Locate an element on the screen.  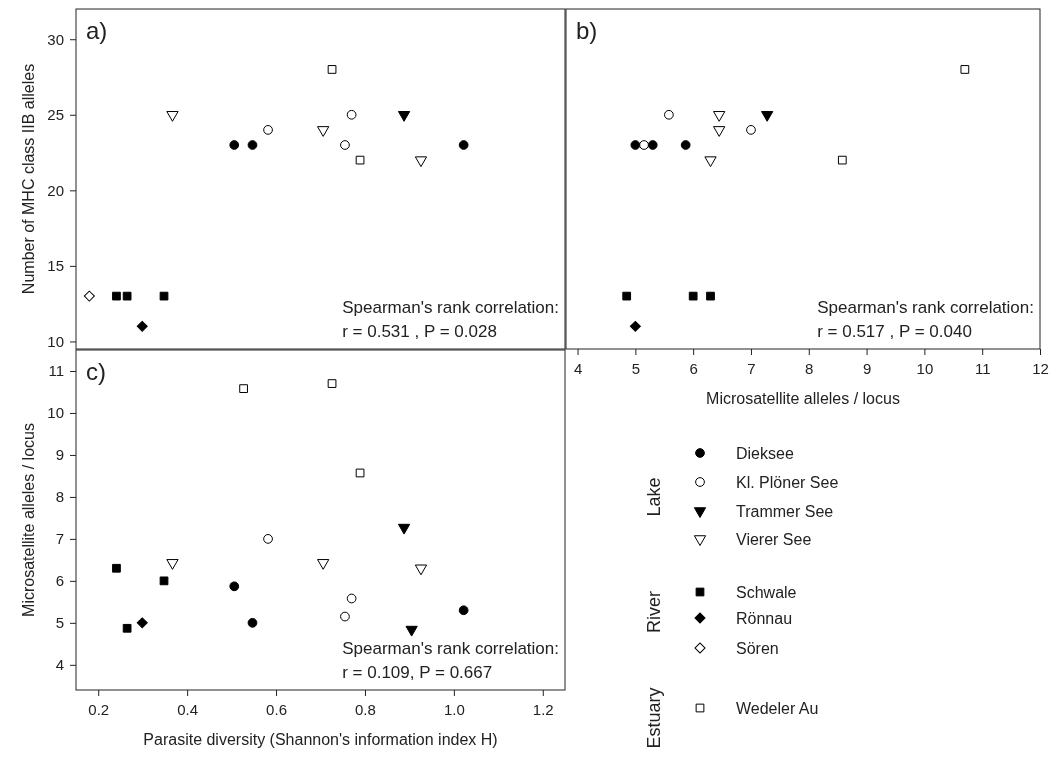
x-tick-label: 0.2 is located at coordinates (99, 709).